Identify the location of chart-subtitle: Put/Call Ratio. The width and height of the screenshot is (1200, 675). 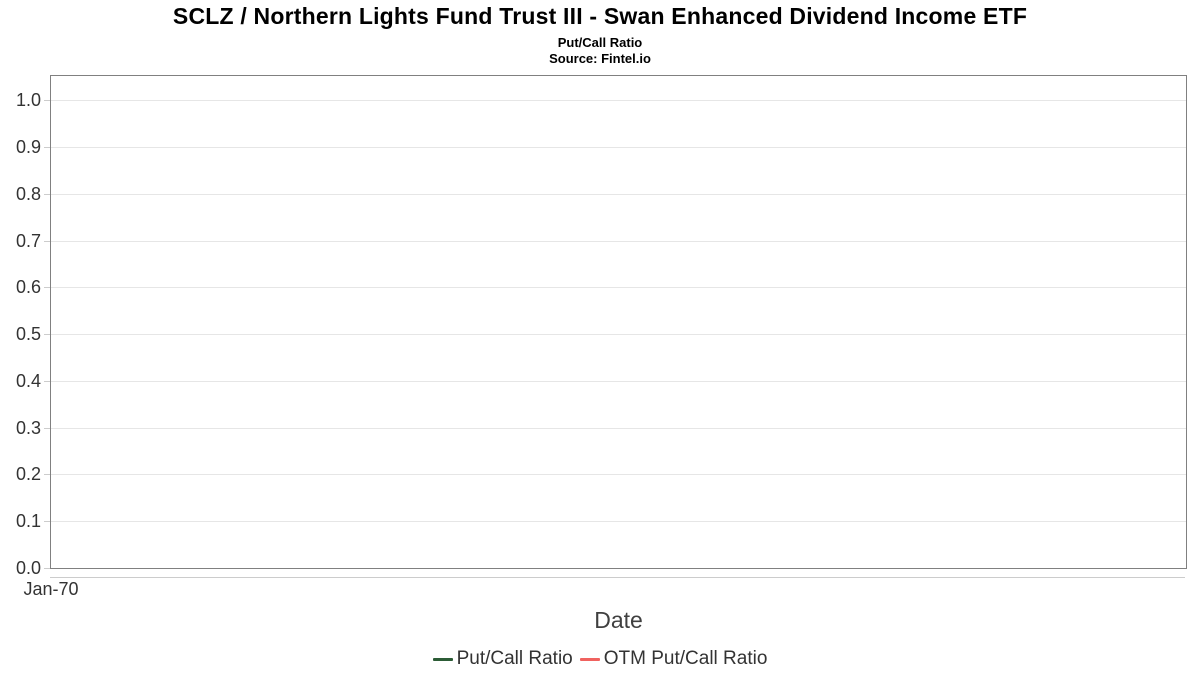
(600, 42).